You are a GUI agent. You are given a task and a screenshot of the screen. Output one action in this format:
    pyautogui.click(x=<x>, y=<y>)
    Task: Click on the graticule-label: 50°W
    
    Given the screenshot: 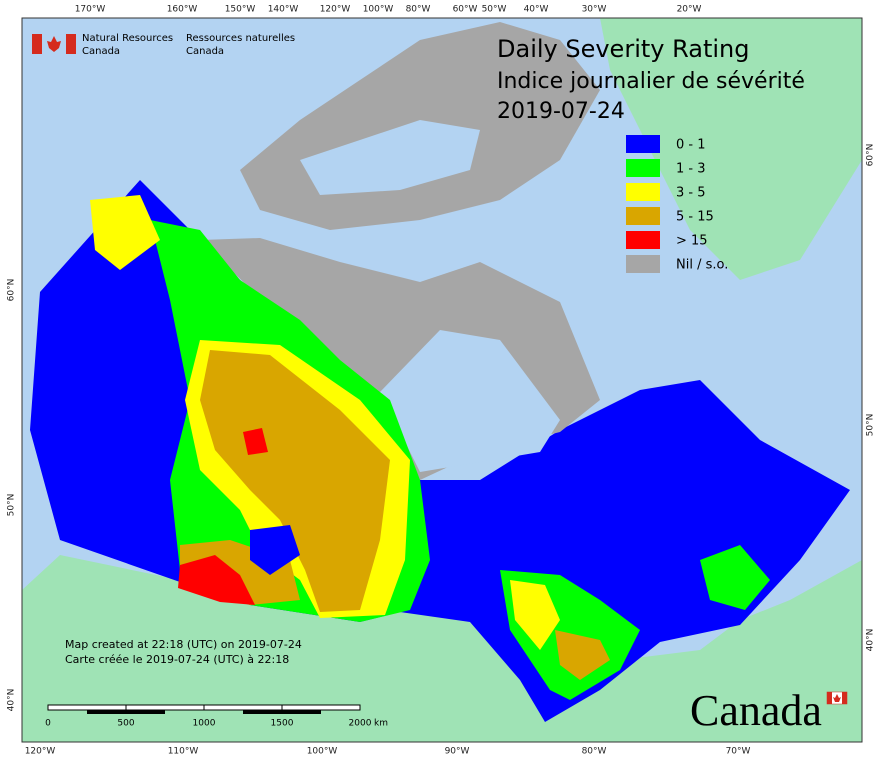 What is the action you would take?
    pyautogui.click(x=494, y=10)
    